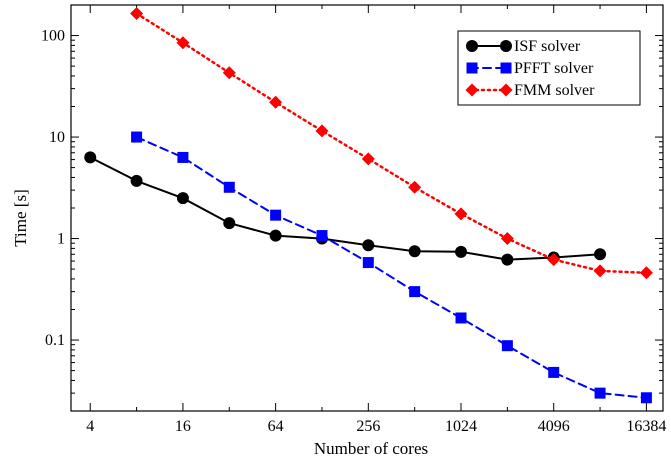  I want to click on x-tick-label: 16, so click(183, 426).